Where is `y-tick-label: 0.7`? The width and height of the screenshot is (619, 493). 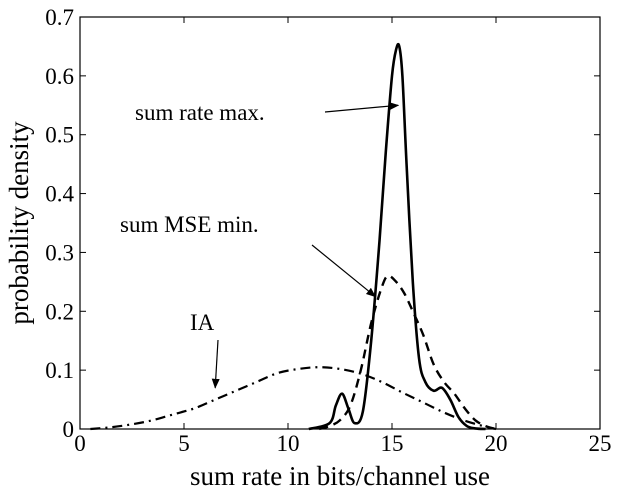
y-tick-label: 0.7 is located at coordinates (59, 17).